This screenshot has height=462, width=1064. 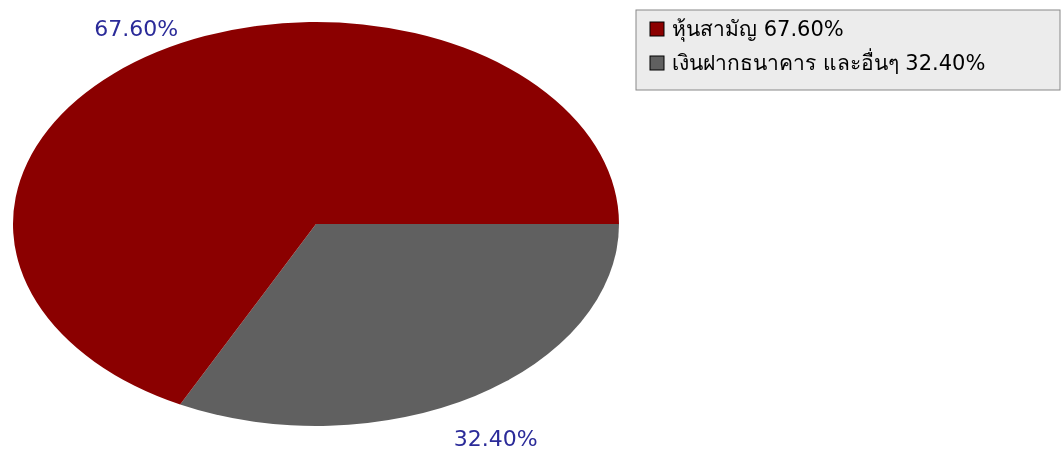 I want to click on data-label: 67.60%, so click(x=136, y=28).